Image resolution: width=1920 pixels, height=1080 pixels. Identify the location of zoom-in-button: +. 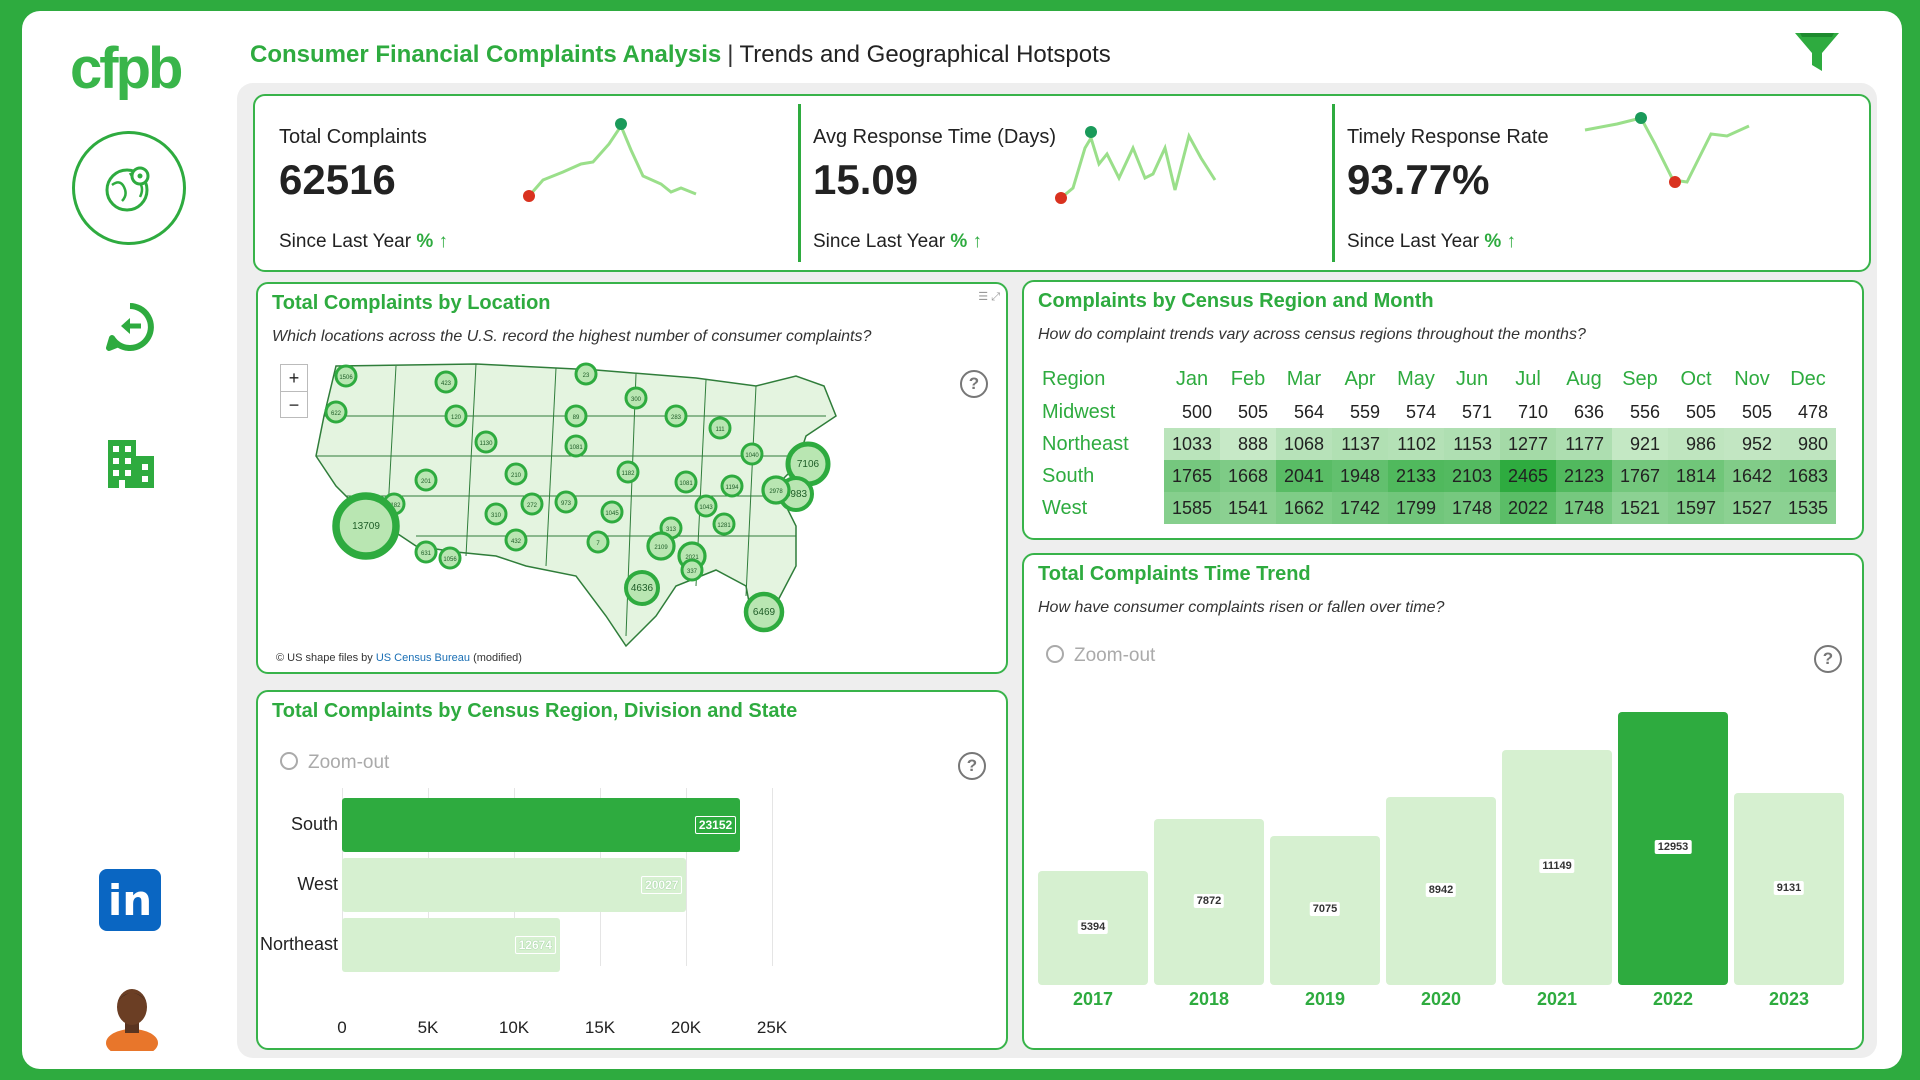
(294, 378).